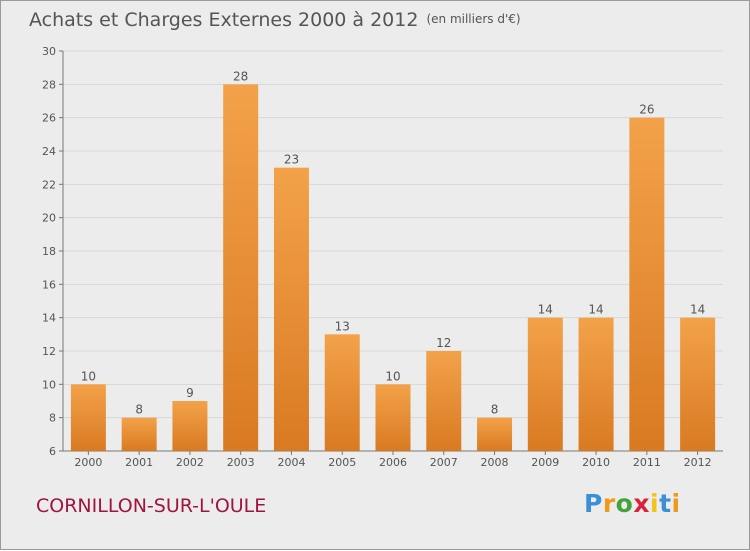 The height and width of the screenshot is (551, 750). Describe the element at coordinates (393, 462) in the screenshot. I see `x-tick-label: 2006` at that location.